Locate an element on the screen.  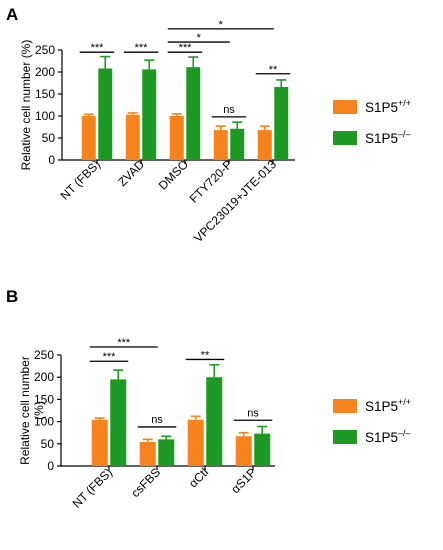
category-label: αS1P is located at coordinates (243, 480).